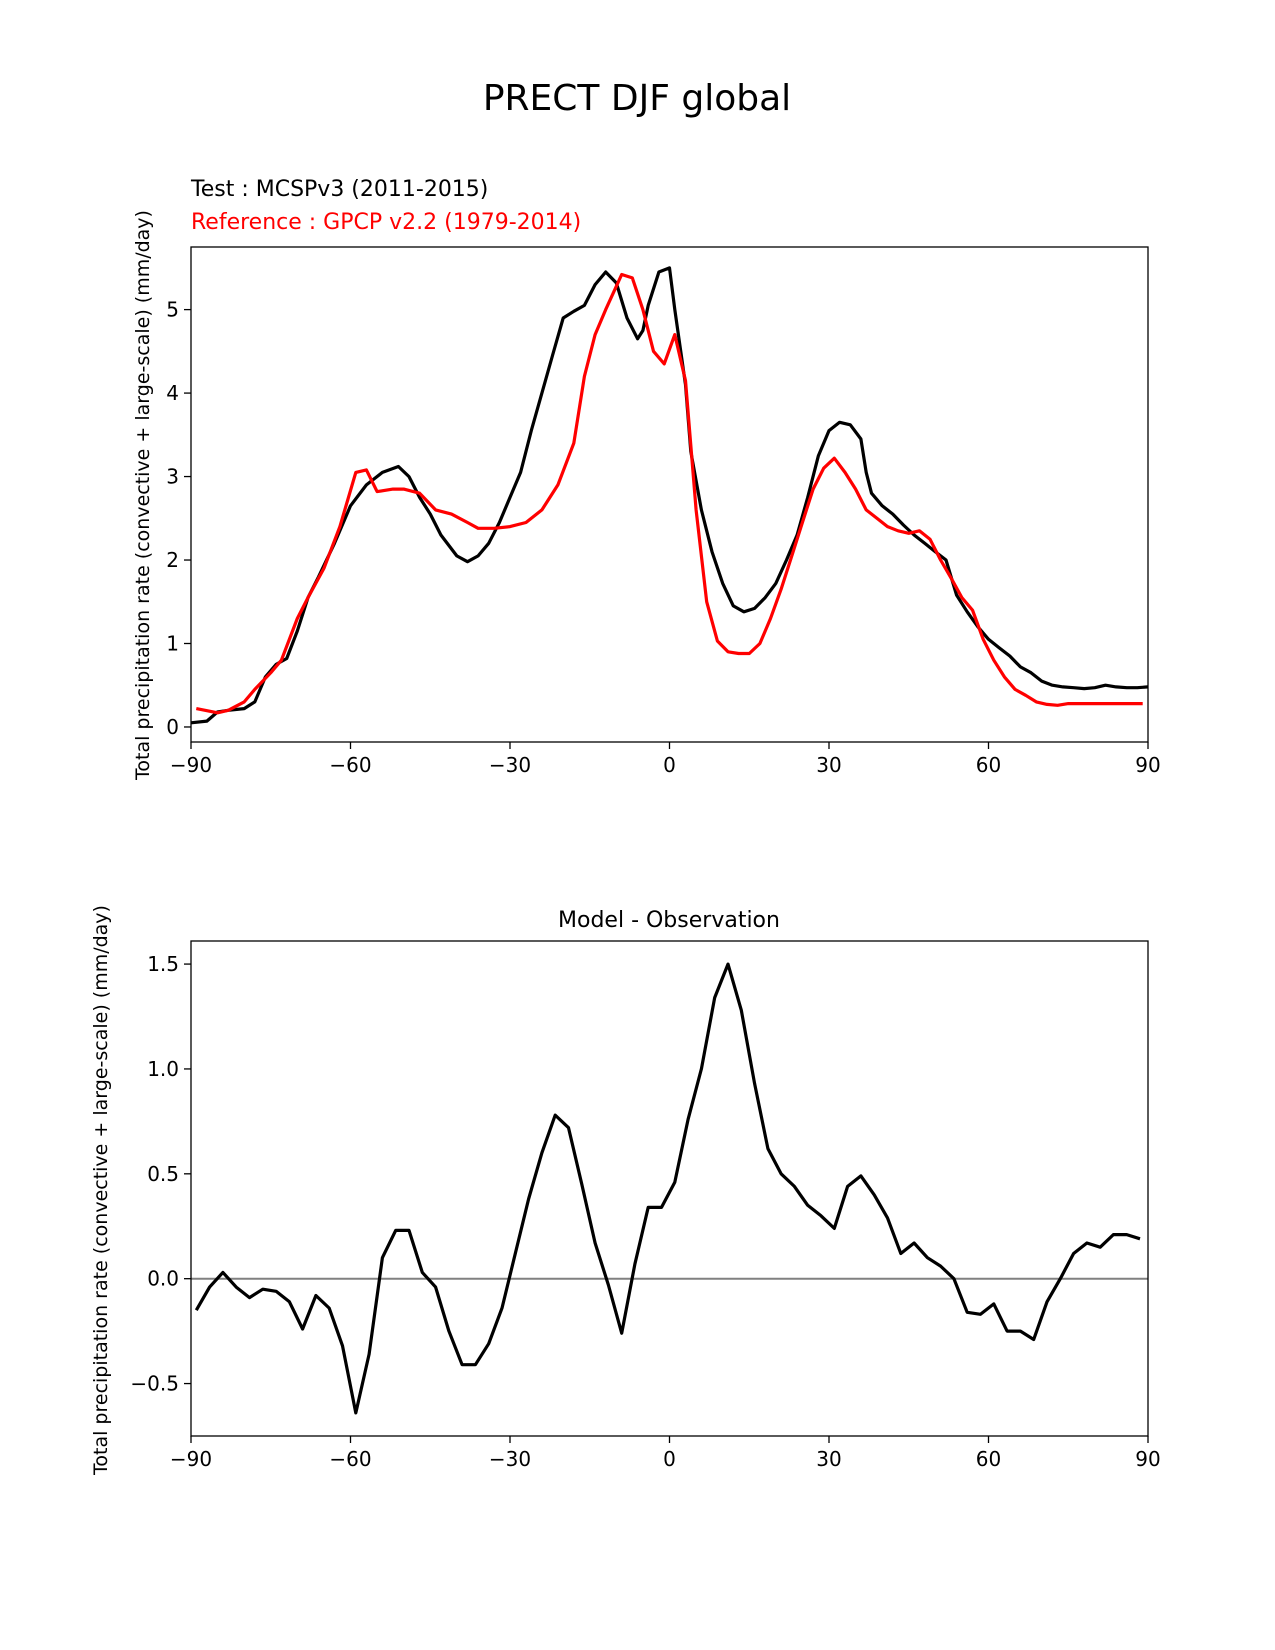 The height and width of the screenshot is (1650, 1275). What do you see at coordinates (172, 644) in the screenshot?
I see `top-y-tick-label: 1` at bounding box center [172, 644].